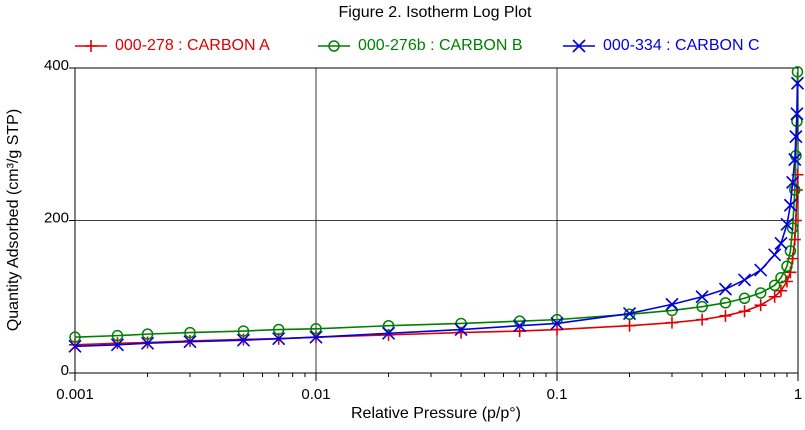 Image resolution: width=805 pixels, height=430 pixels. I want to click on legend-label: 000-278 : CARBON A, so click(192, 45).